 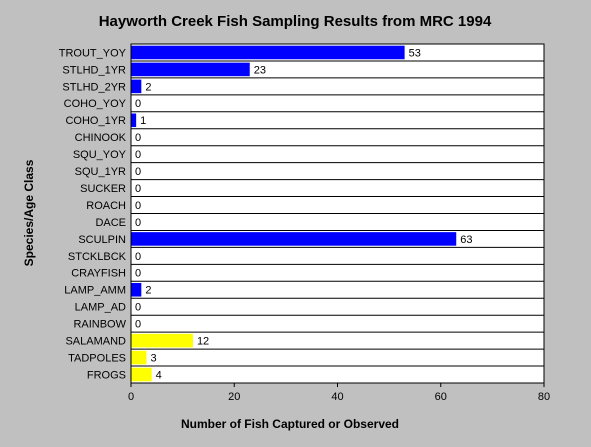 I want to click on x-tick-label: 60, so click(x=441, y=397).